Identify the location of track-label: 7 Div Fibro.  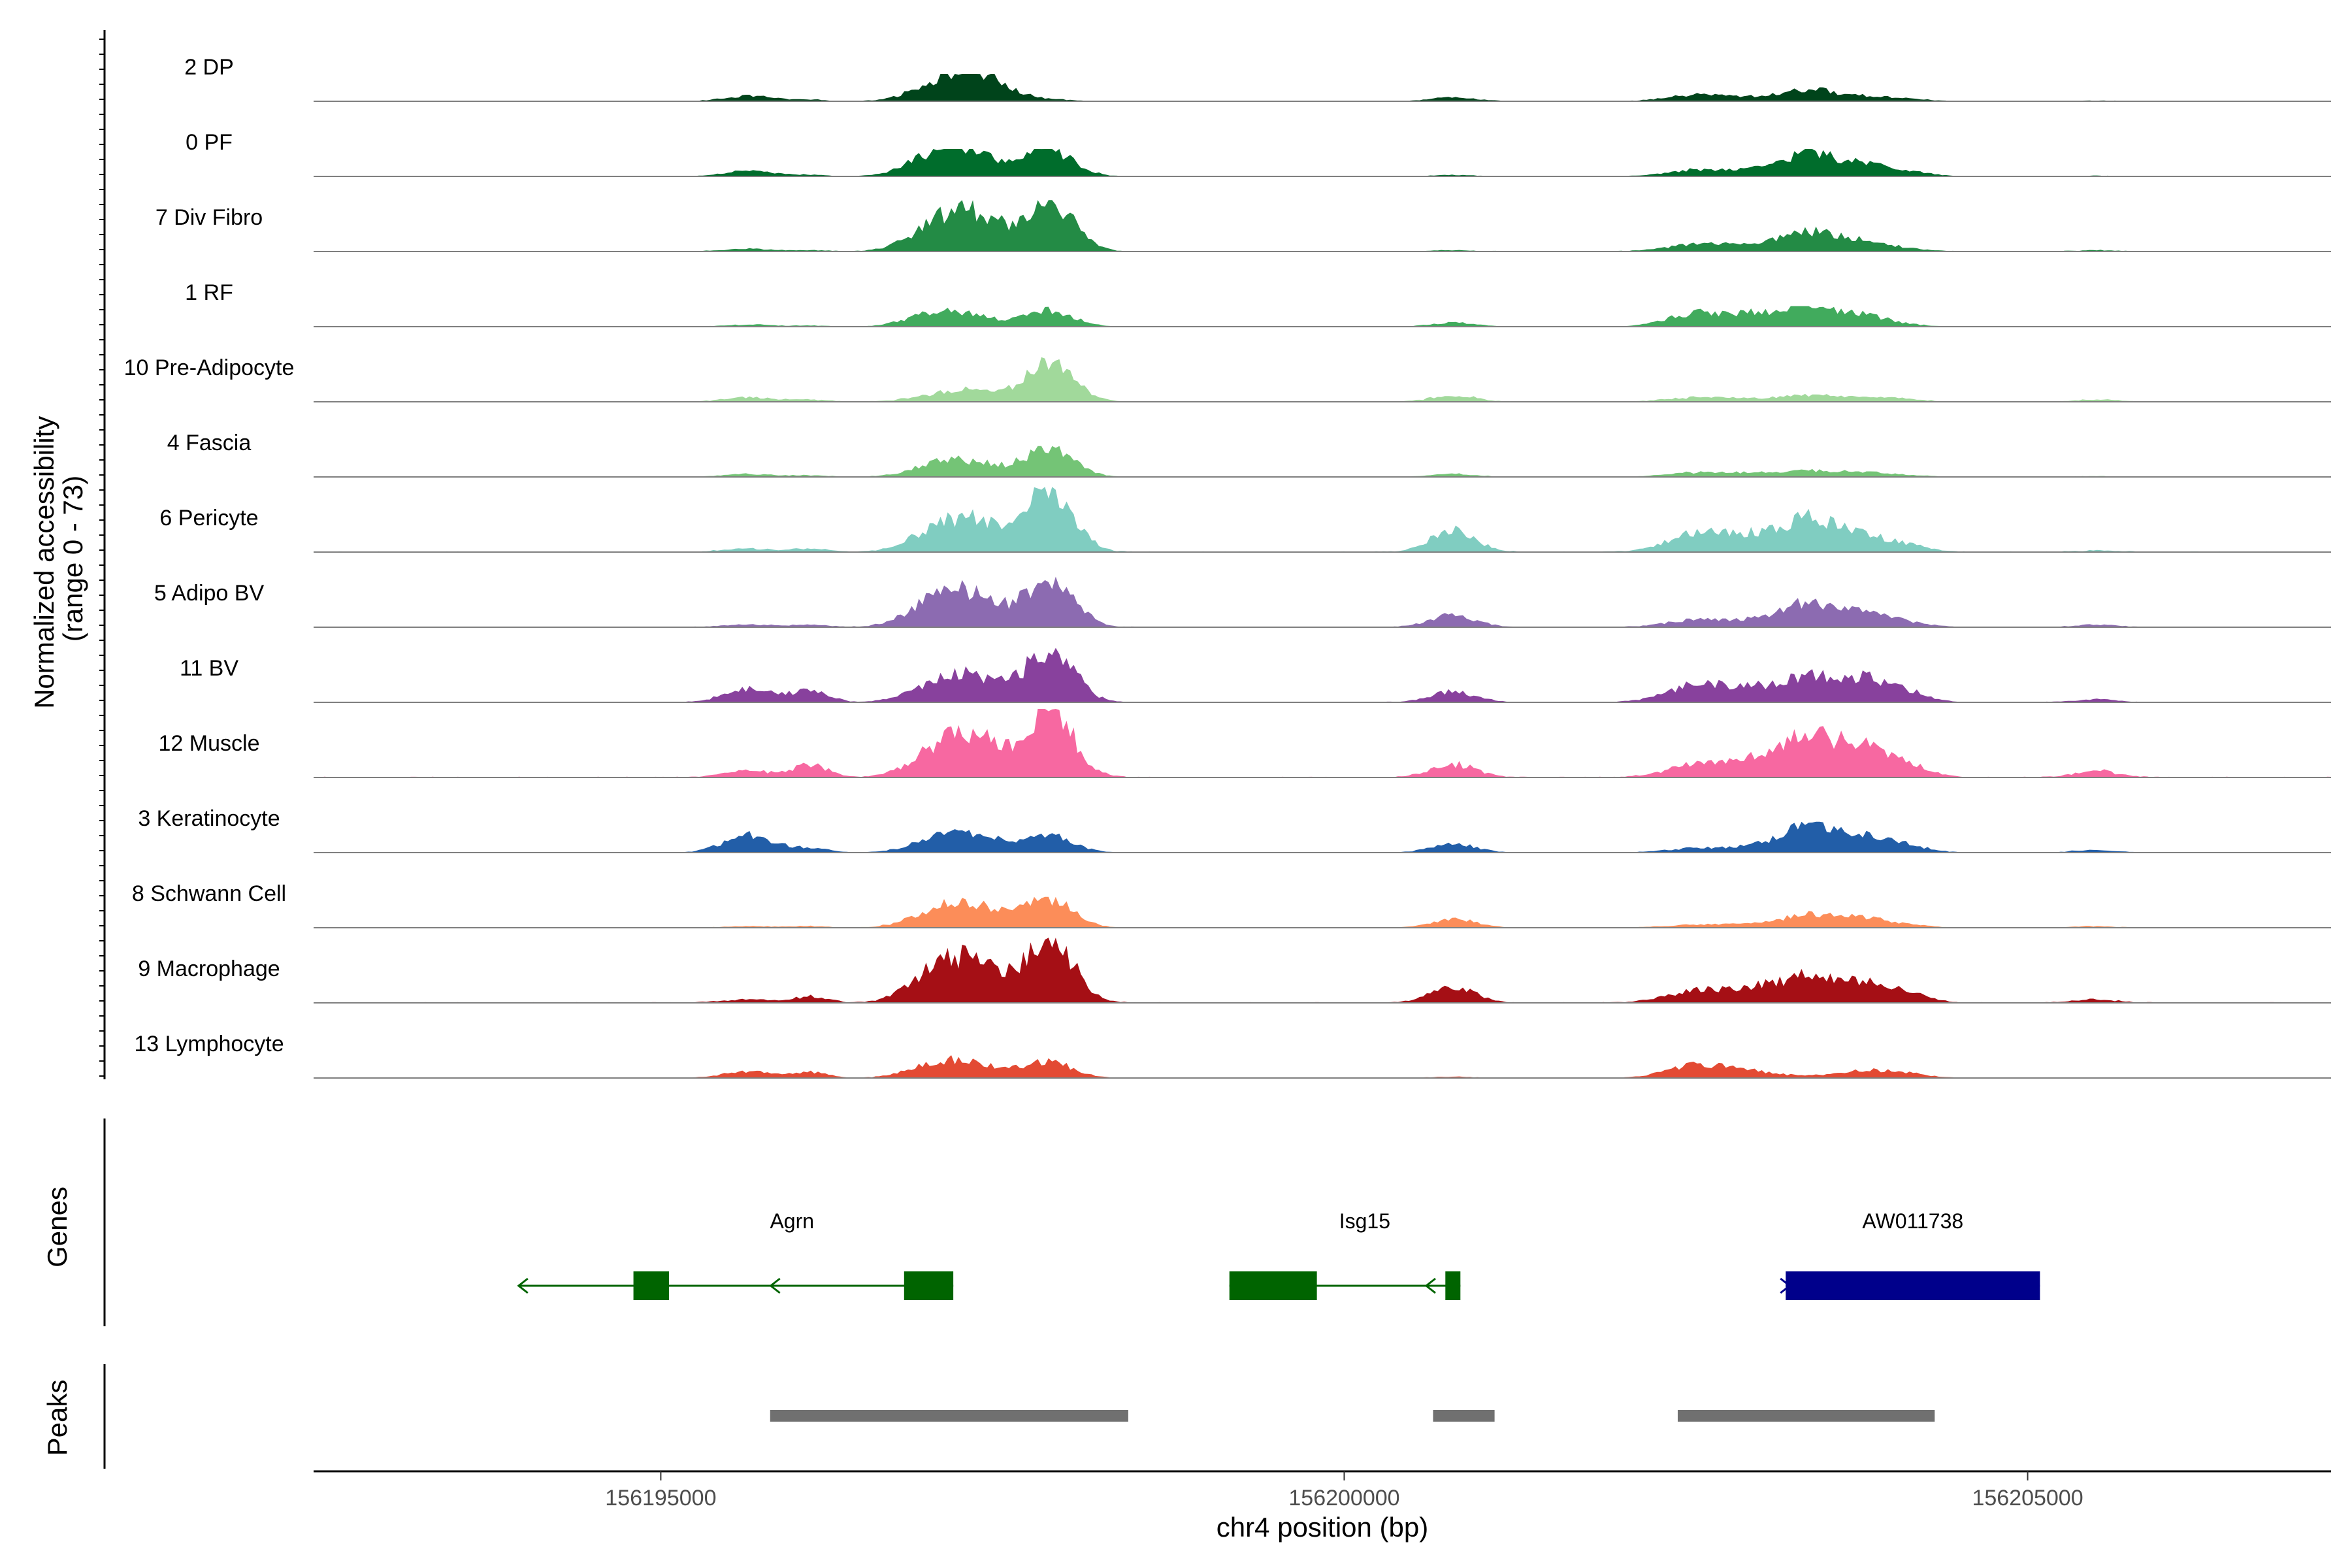
(209, 217).